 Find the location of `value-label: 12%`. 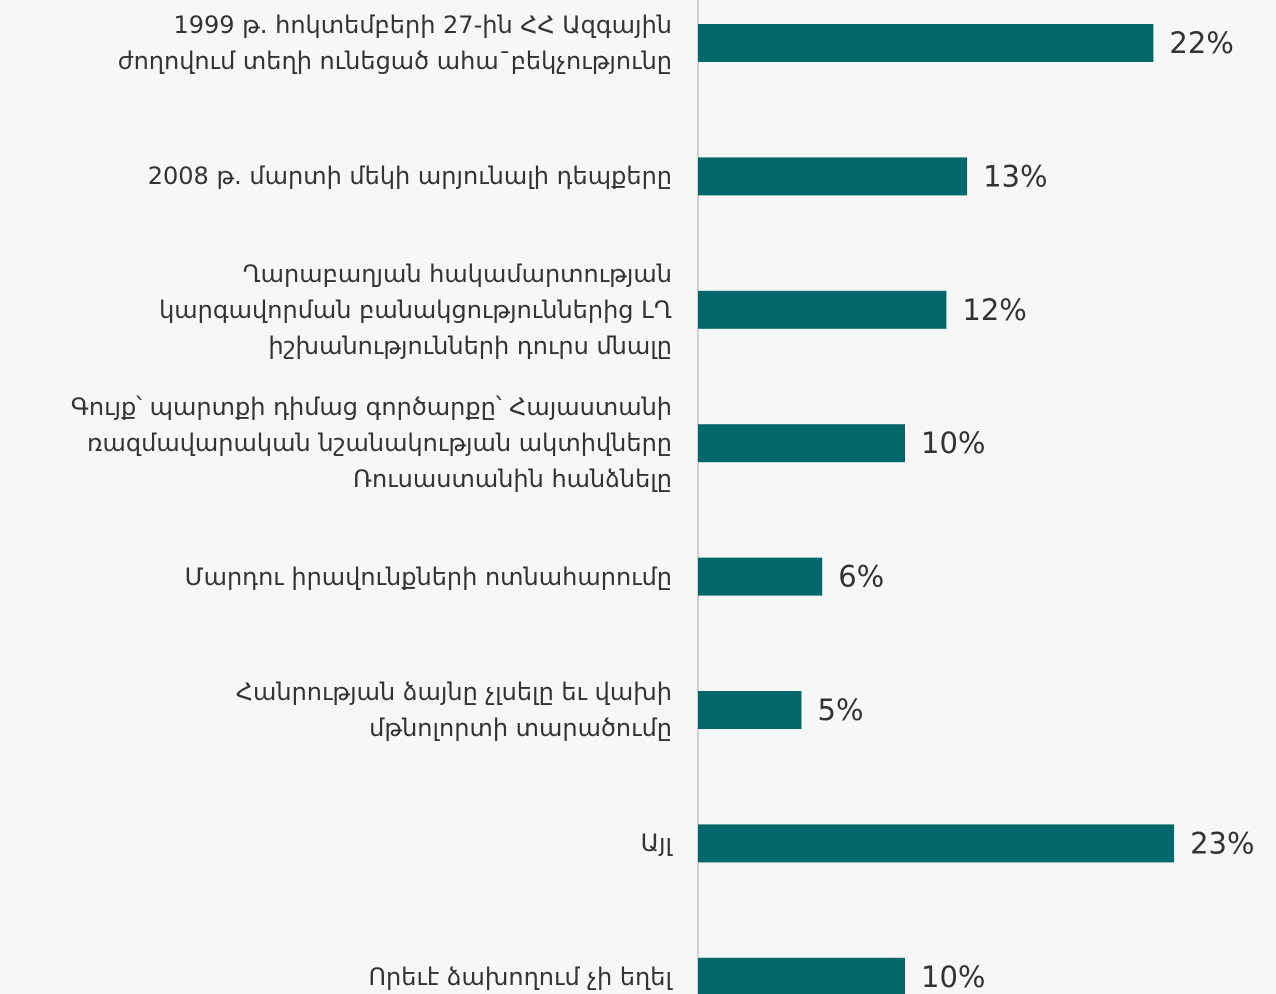

value-label: 12% is located at coordinates (994, 310).